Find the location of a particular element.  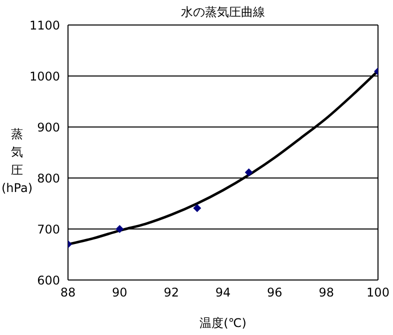

x-tick-label: 100 is located at coordinates (378, 293).